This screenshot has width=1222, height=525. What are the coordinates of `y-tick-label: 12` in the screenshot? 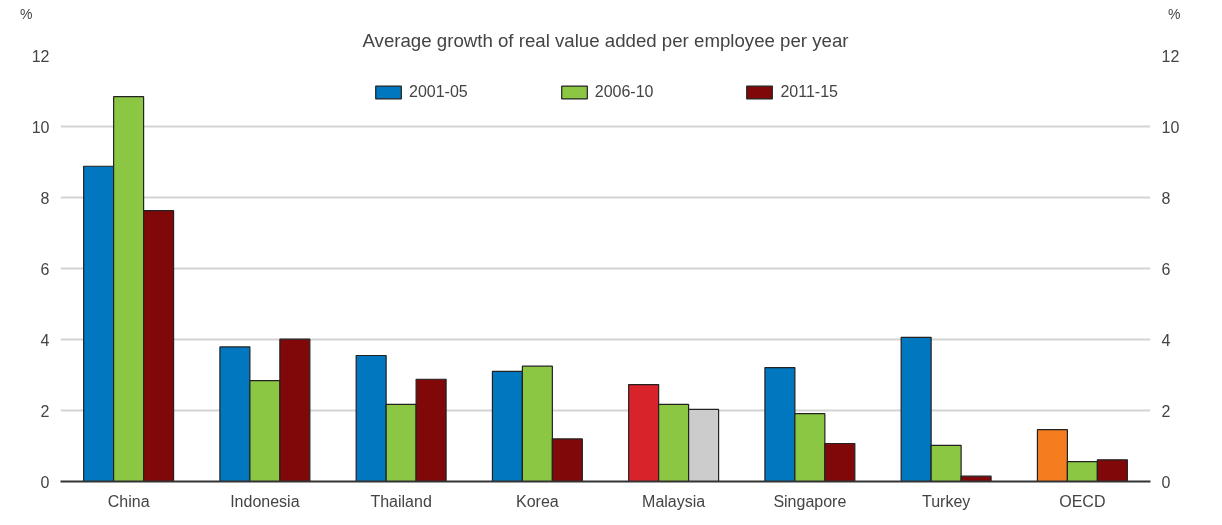 It's located at (40, 56).